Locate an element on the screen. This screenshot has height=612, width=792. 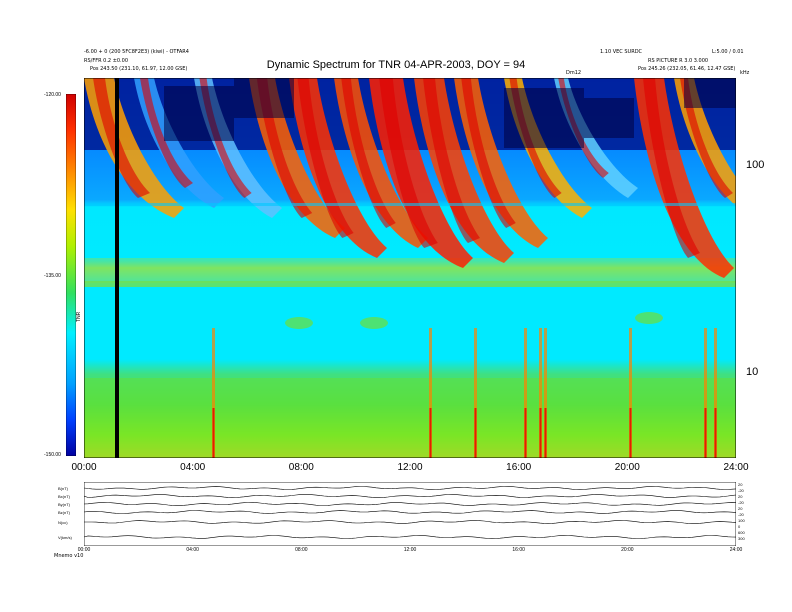
lower-panel-row-label: V(km/s) is located at coordinates (65, 537).